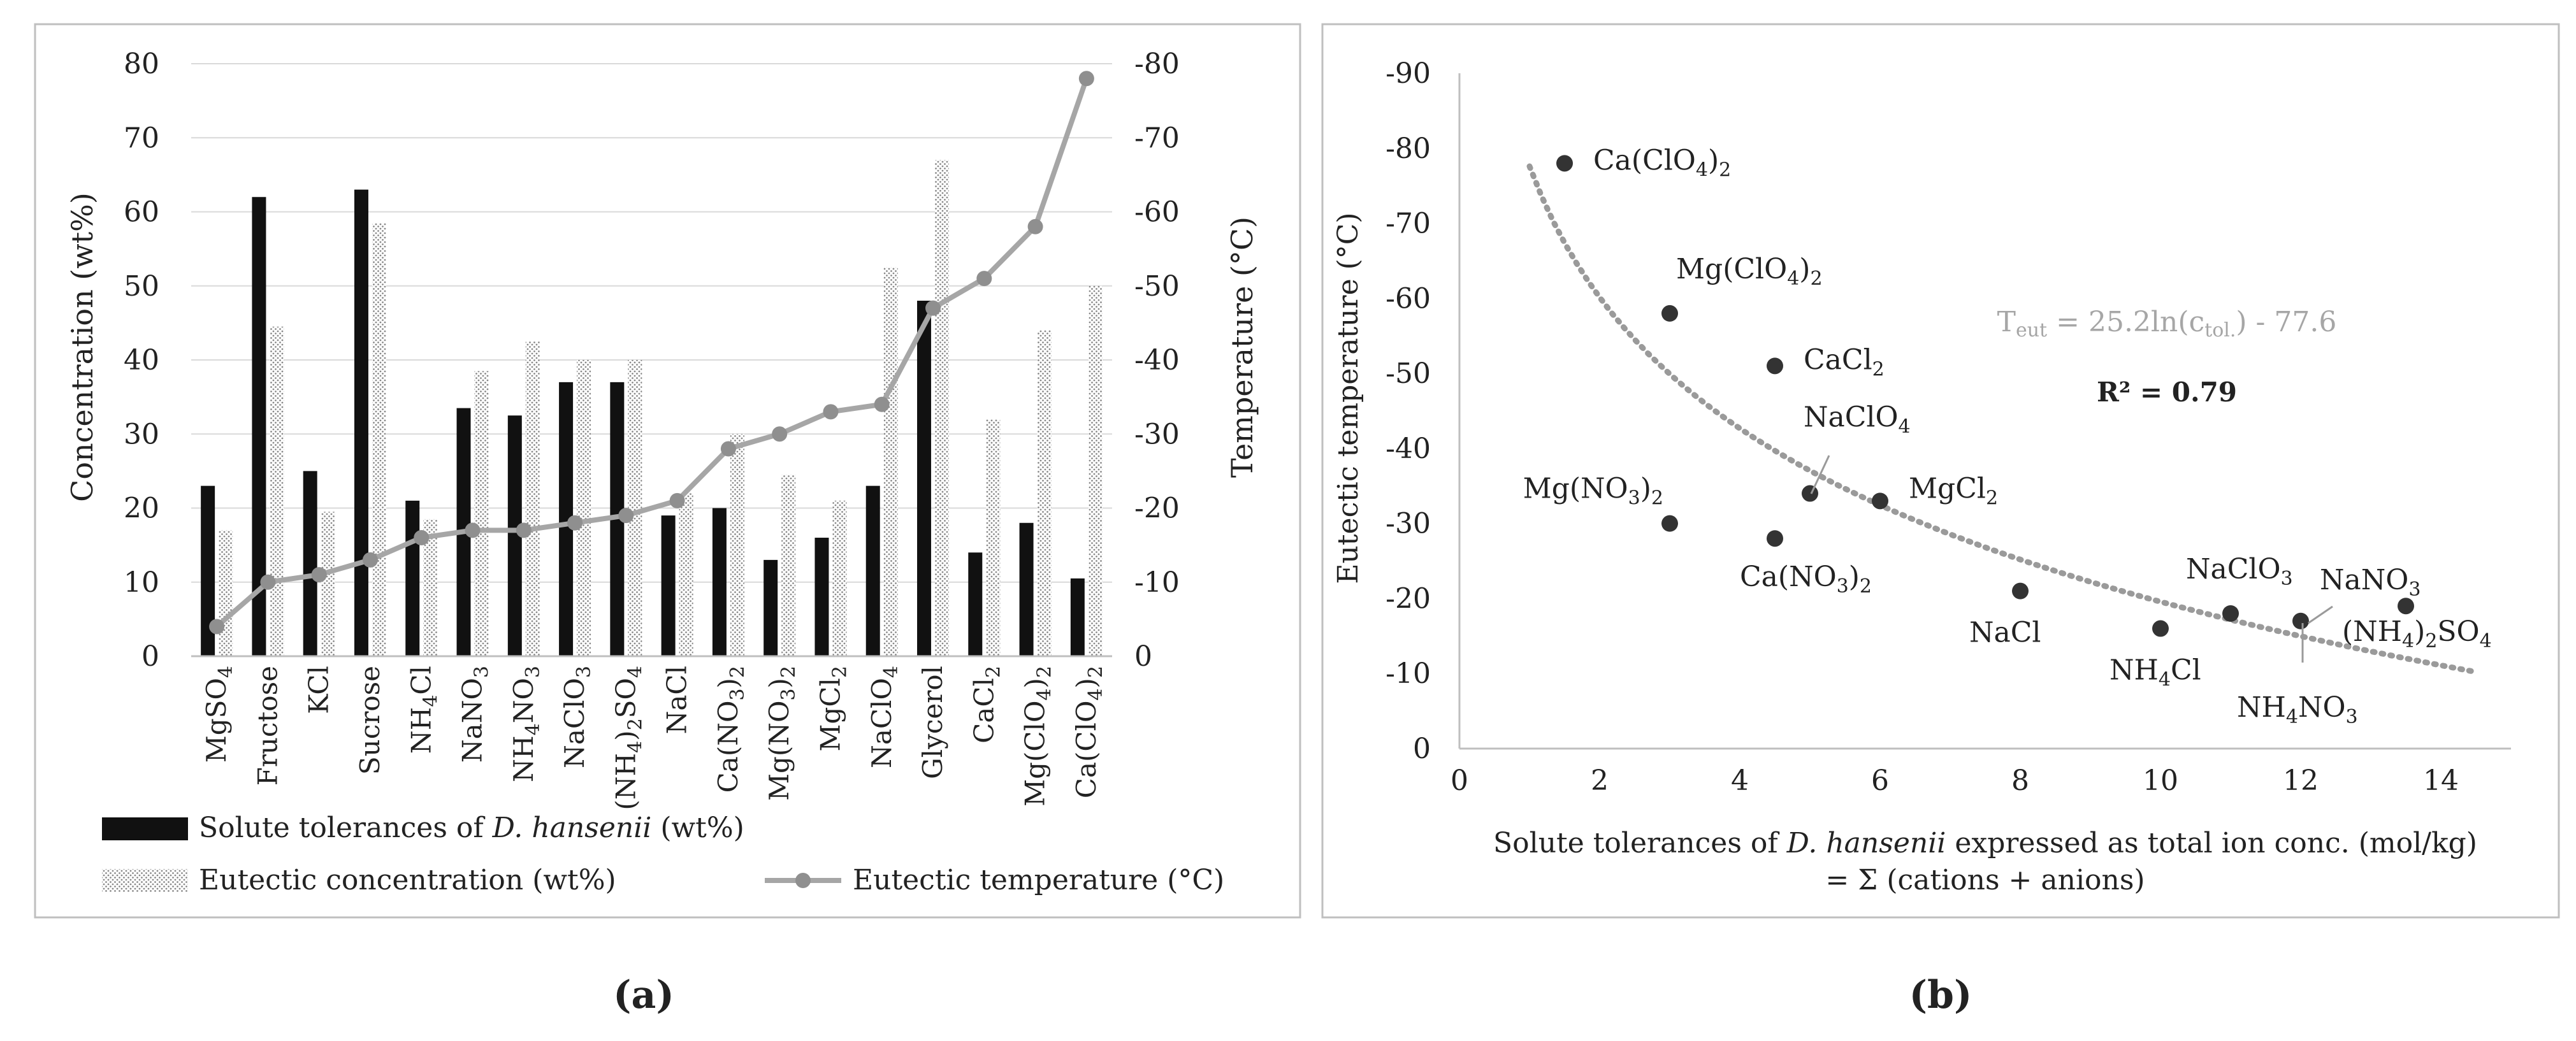 Image resolution: width=2576 pixels, height=1041 pixels. What do you see at coordinates (1408, 149) in the screenshot?
I see `panel-b-y-tick-label: -80` at bounding box center [1408, 149].